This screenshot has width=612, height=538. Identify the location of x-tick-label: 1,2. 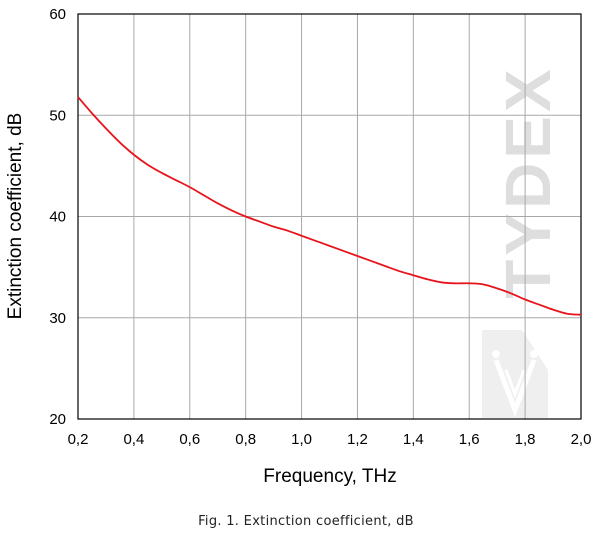
(357, 439).